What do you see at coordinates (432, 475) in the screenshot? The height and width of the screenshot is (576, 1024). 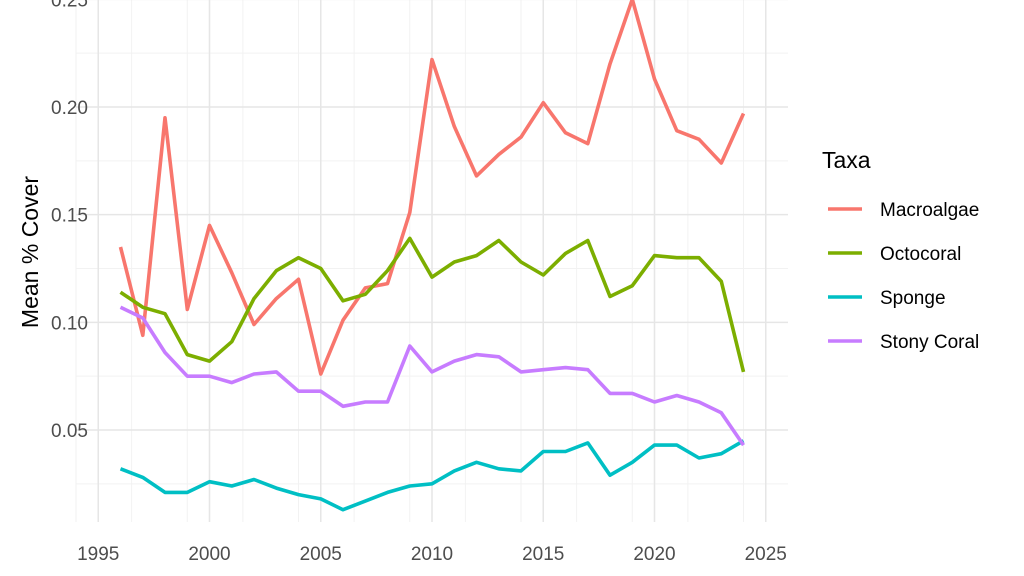 I see `series-line-sponge` at bounding box center [432, 475].